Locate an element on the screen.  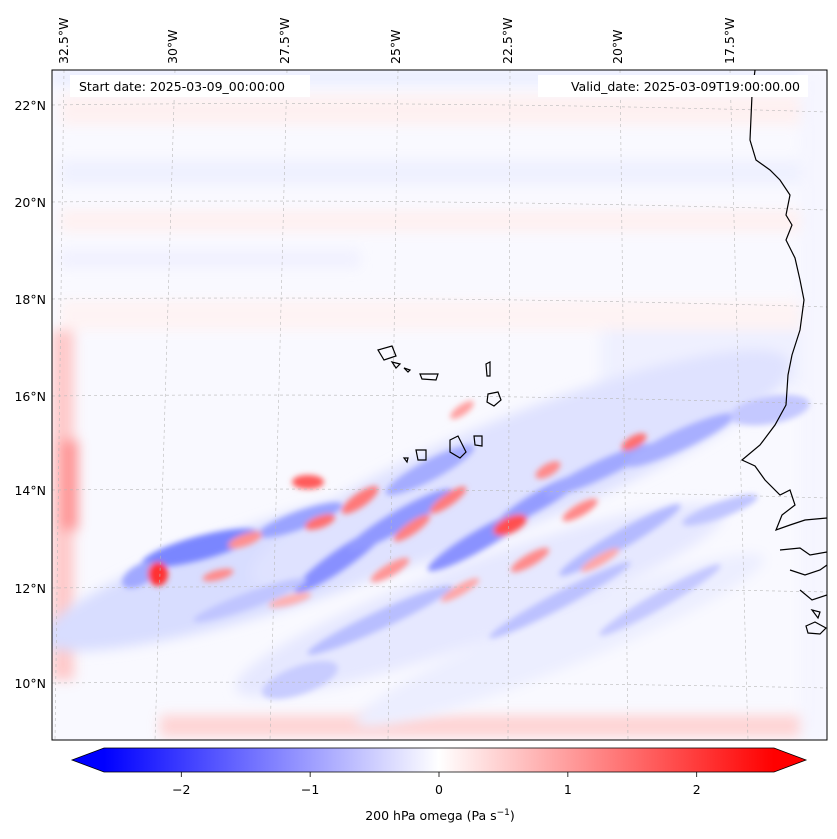
lat-tick: 12°N is located at coordinates (30, 588).